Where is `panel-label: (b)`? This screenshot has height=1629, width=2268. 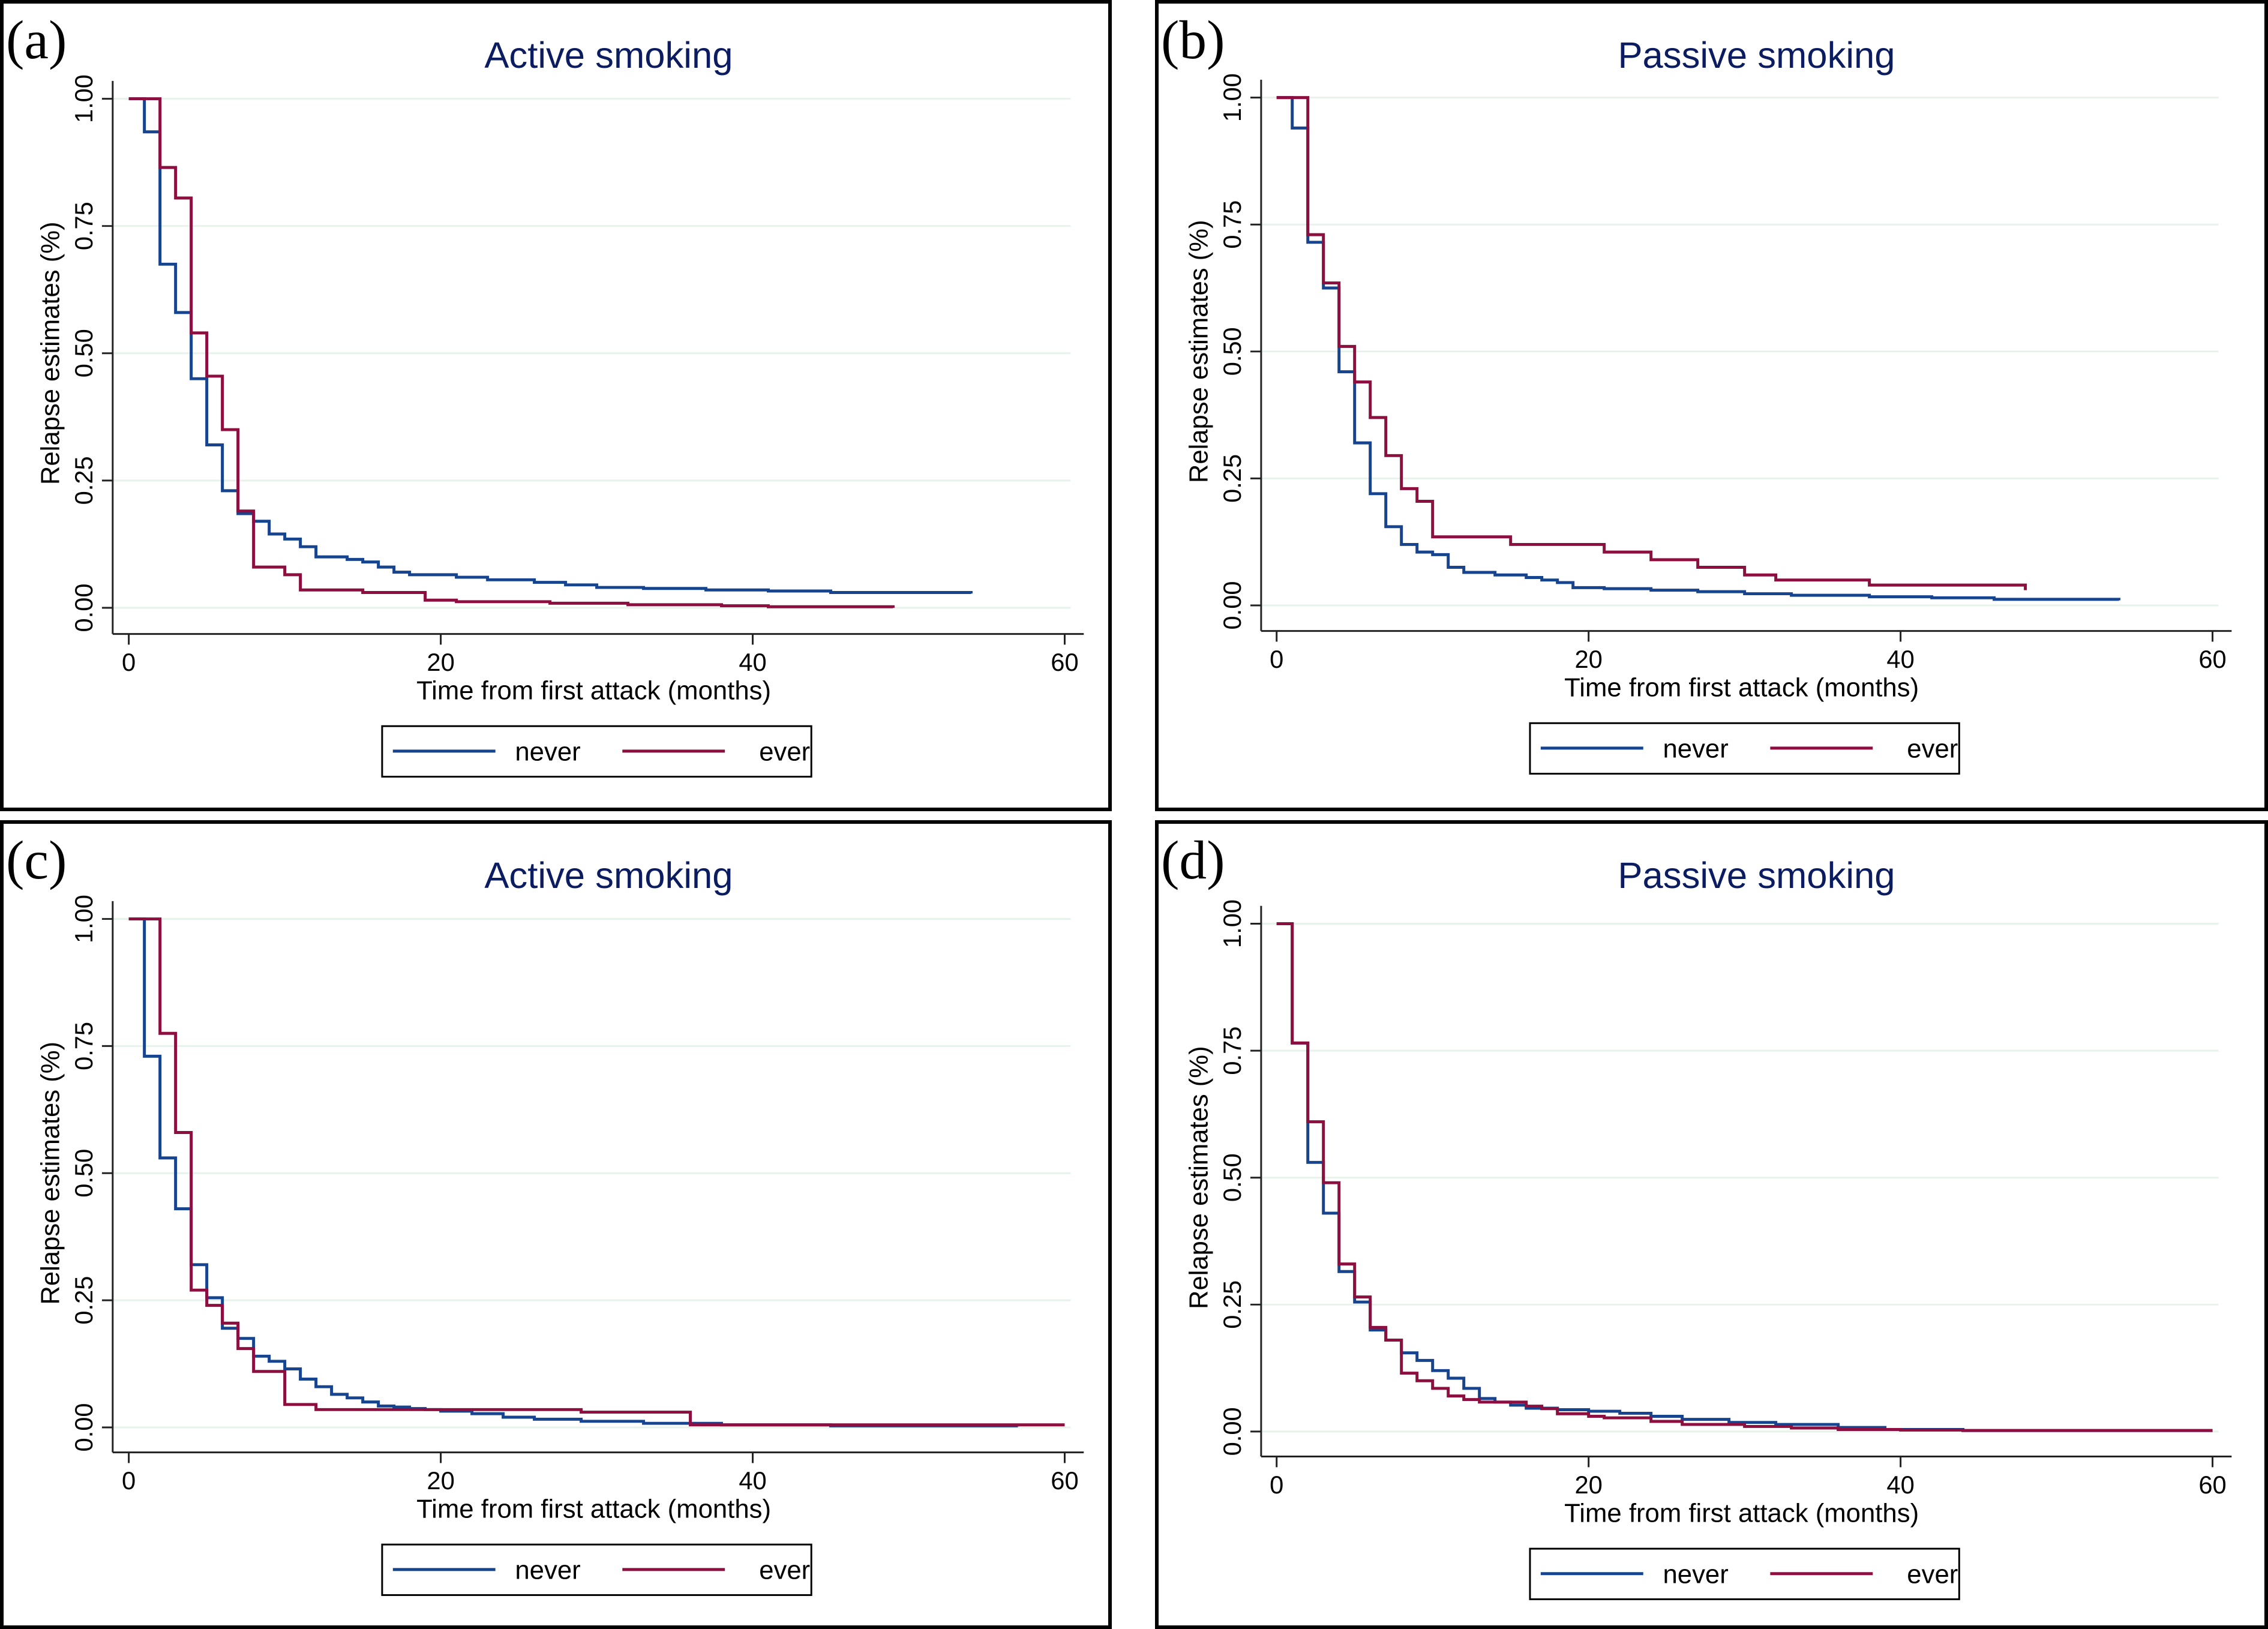 panel-label: (b) is located at coordinates (1193, 40).